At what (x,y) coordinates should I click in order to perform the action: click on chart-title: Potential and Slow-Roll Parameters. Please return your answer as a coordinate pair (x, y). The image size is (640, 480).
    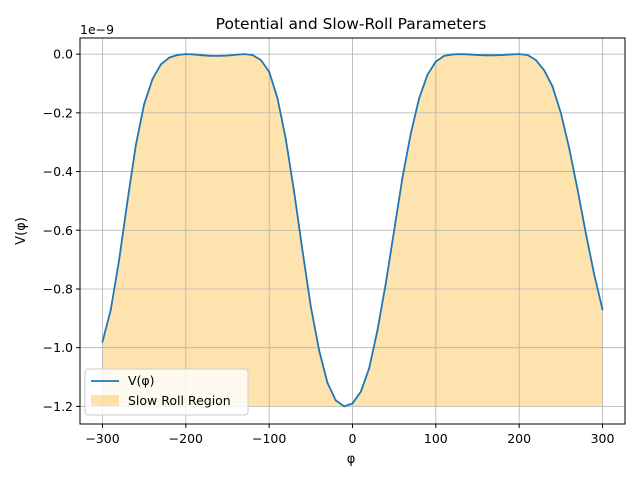
    Looking at the image, I should click on (351, 24).